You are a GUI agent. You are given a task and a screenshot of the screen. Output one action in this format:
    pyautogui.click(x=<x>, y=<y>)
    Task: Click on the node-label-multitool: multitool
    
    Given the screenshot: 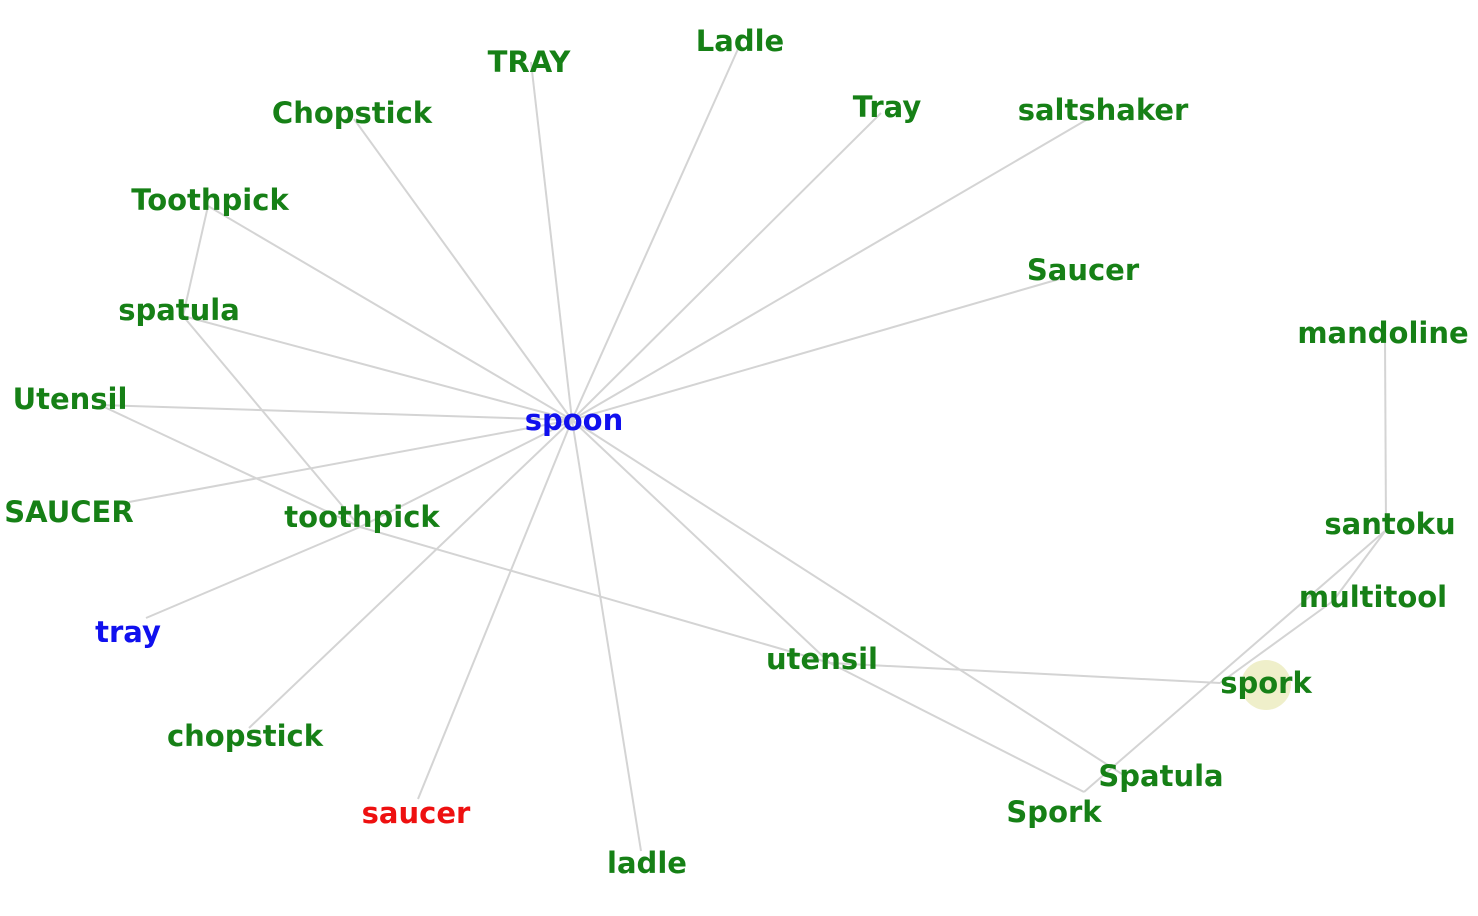 What is the action you would take?
    pyautogui.click(x=1373, y=597)
    